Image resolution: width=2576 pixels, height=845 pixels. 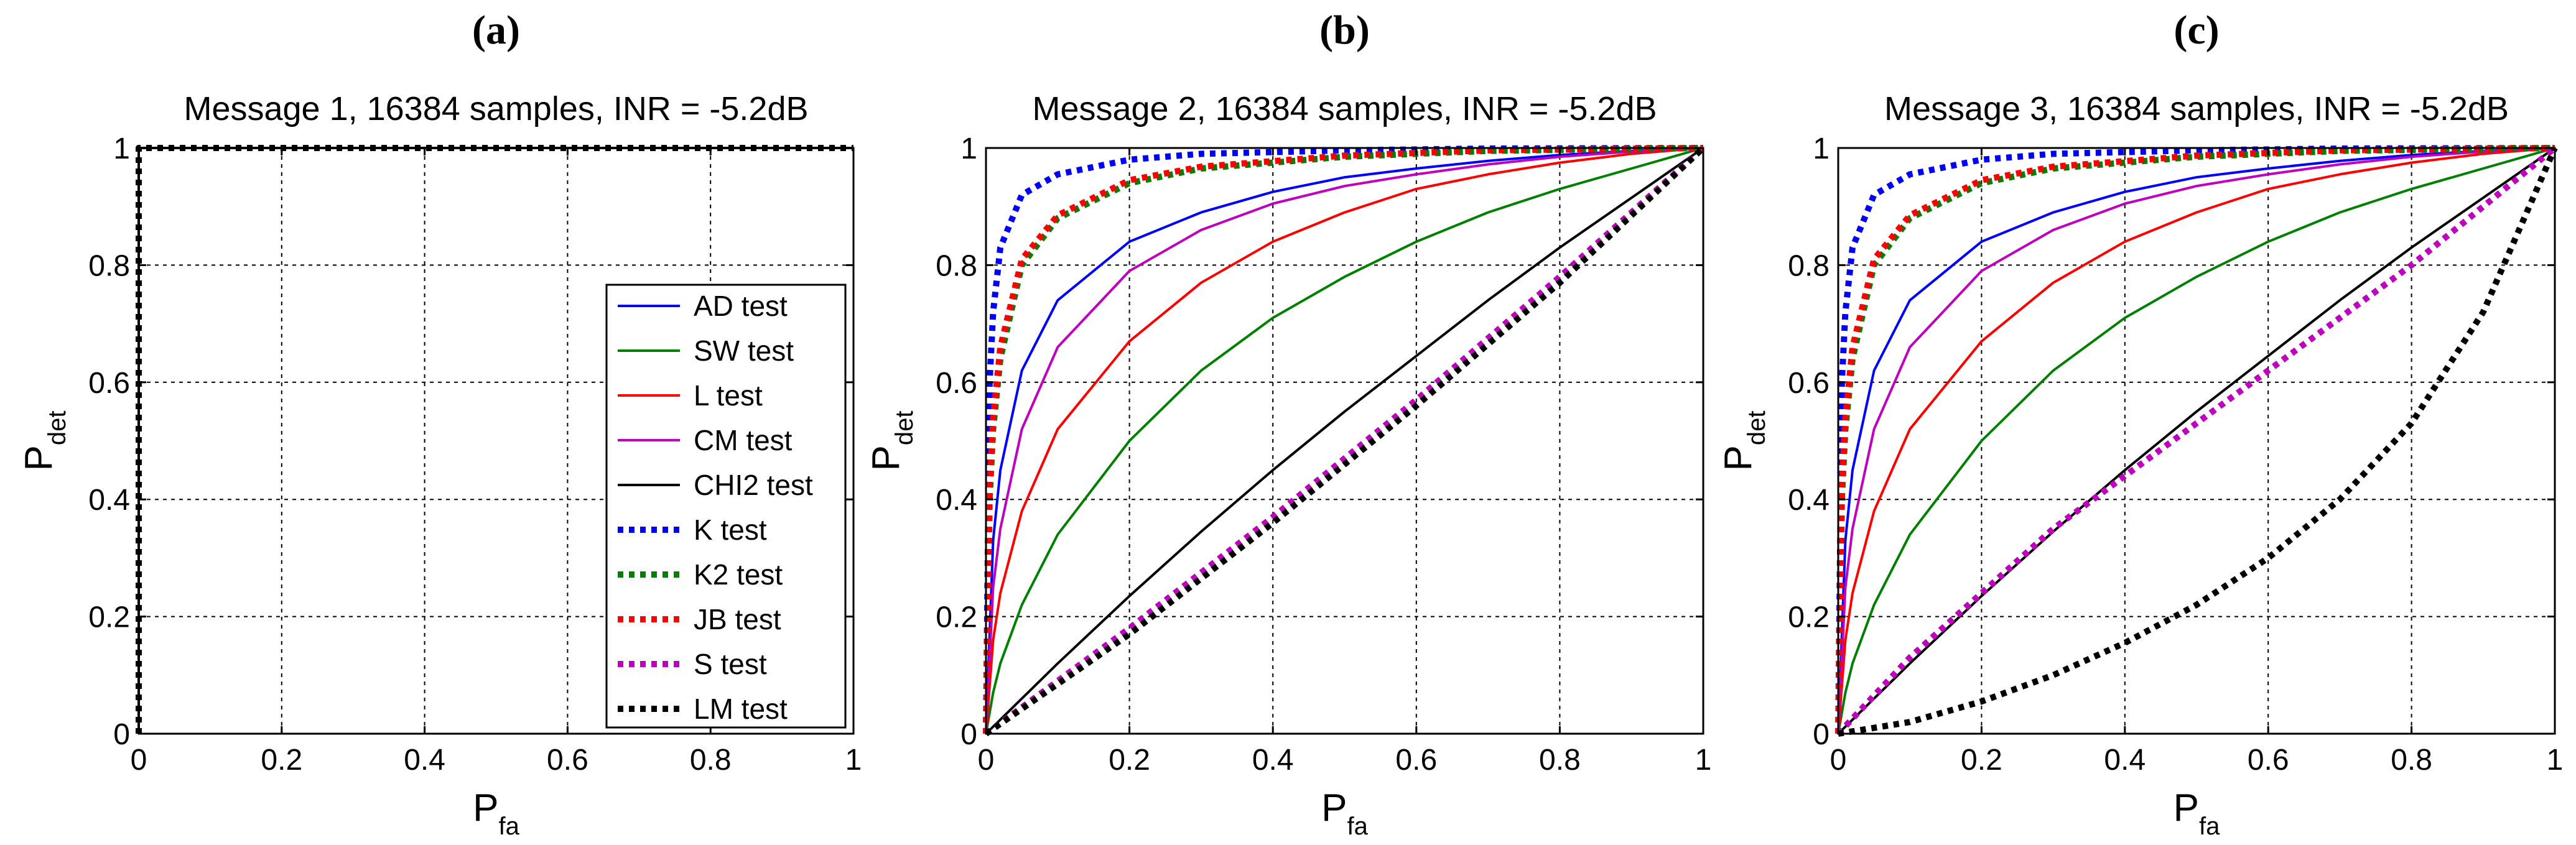 What do you see at coordinates (737, 619) in the screenshot?
I see `legend-label: JB test` at bounding box center [737, 619].